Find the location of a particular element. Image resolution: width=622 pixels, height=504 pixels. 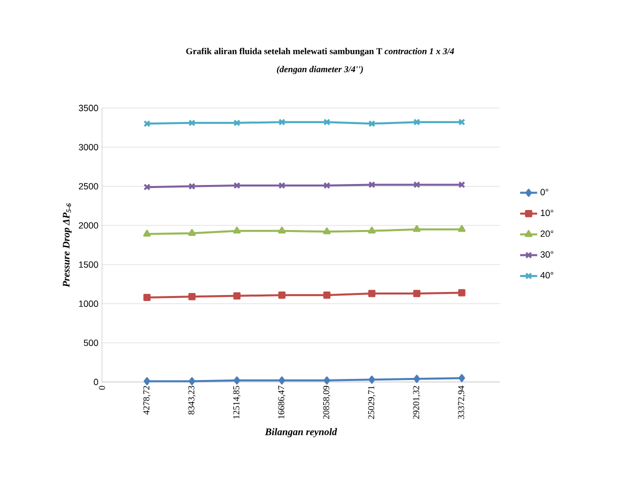

y-tick-label: 3000 is located at coordinates (88, 147).